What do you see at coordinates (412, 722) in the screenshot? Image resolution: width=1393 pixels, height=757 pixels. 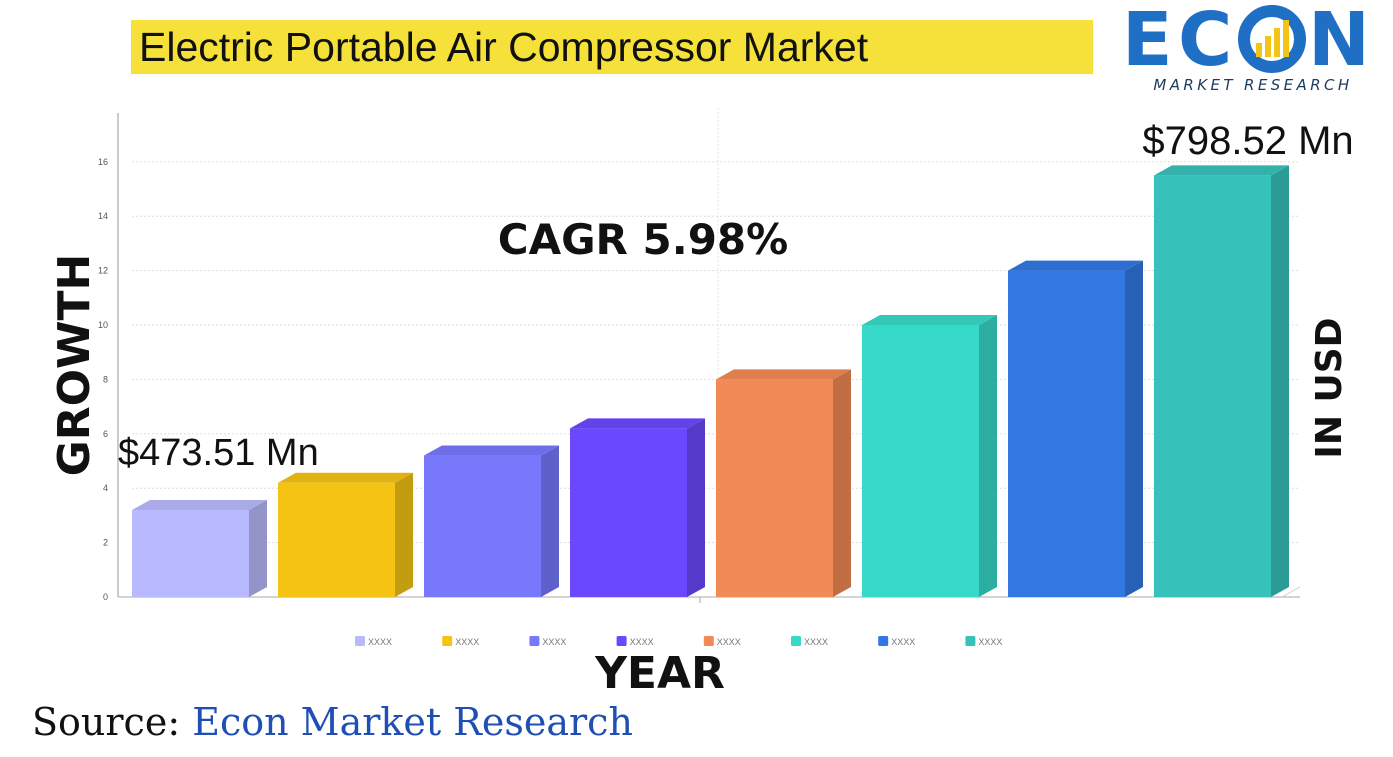 I see `source-name: Econ Market Research` at bounding box center [412, 722].